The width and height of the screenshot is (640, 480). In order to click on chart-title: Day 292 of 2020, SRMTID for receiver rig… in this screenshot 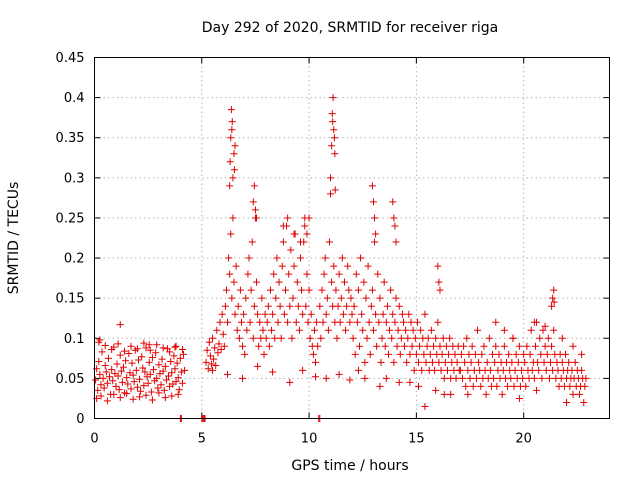, I will do `click(350, 28)`.